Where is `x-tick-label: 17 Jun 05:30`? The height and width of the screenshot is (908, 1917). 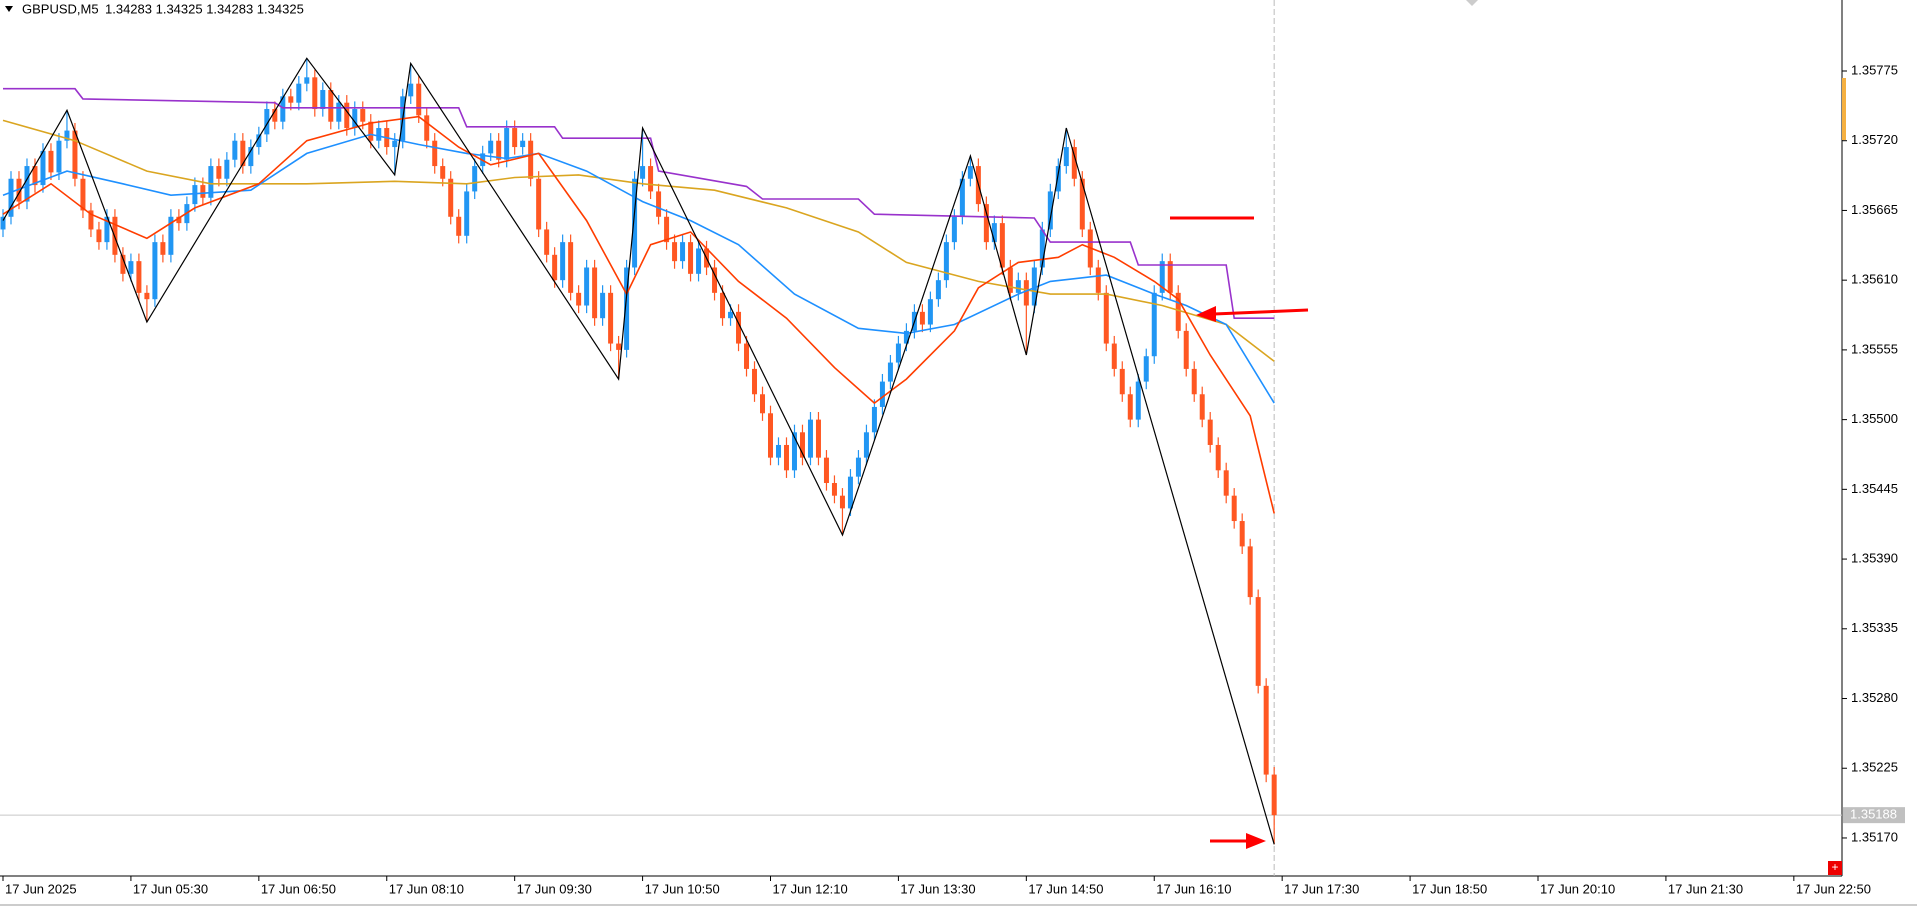 x-tick-label: 17 Jun 05:30 is located at coordinates (170, 888).